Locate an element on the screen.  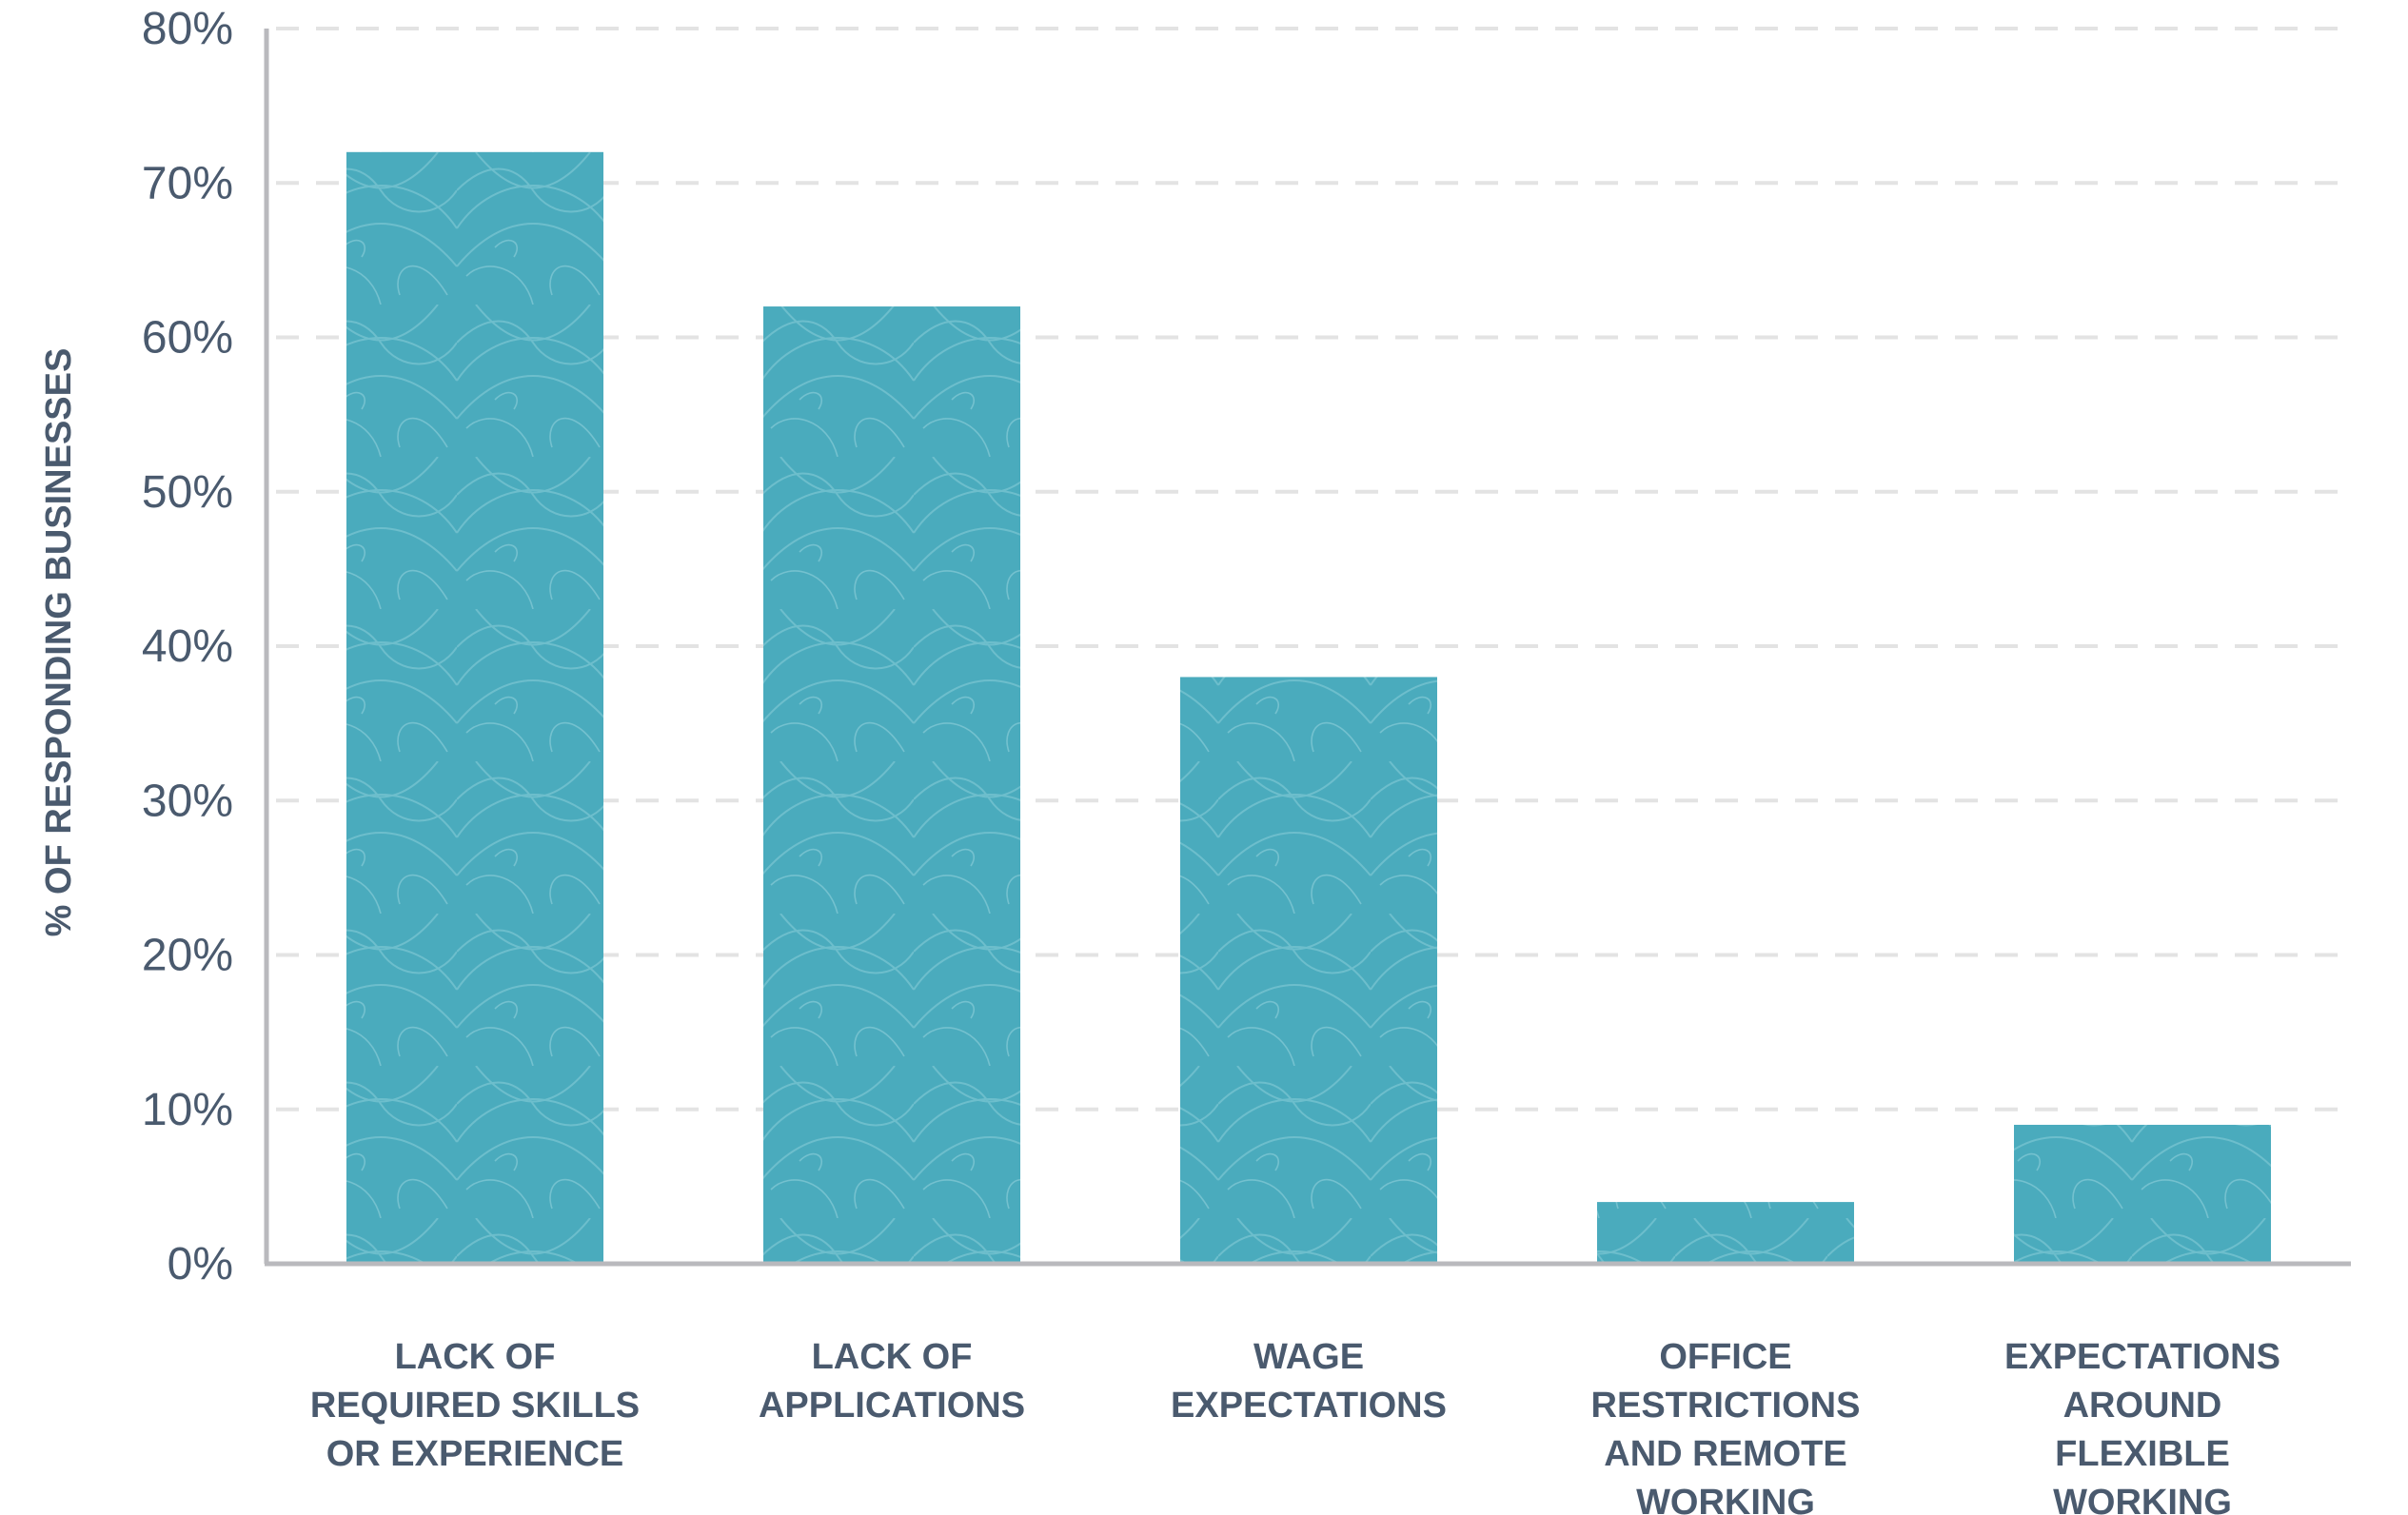
y-tick-label: 70% is located at coordinates (187, 183).